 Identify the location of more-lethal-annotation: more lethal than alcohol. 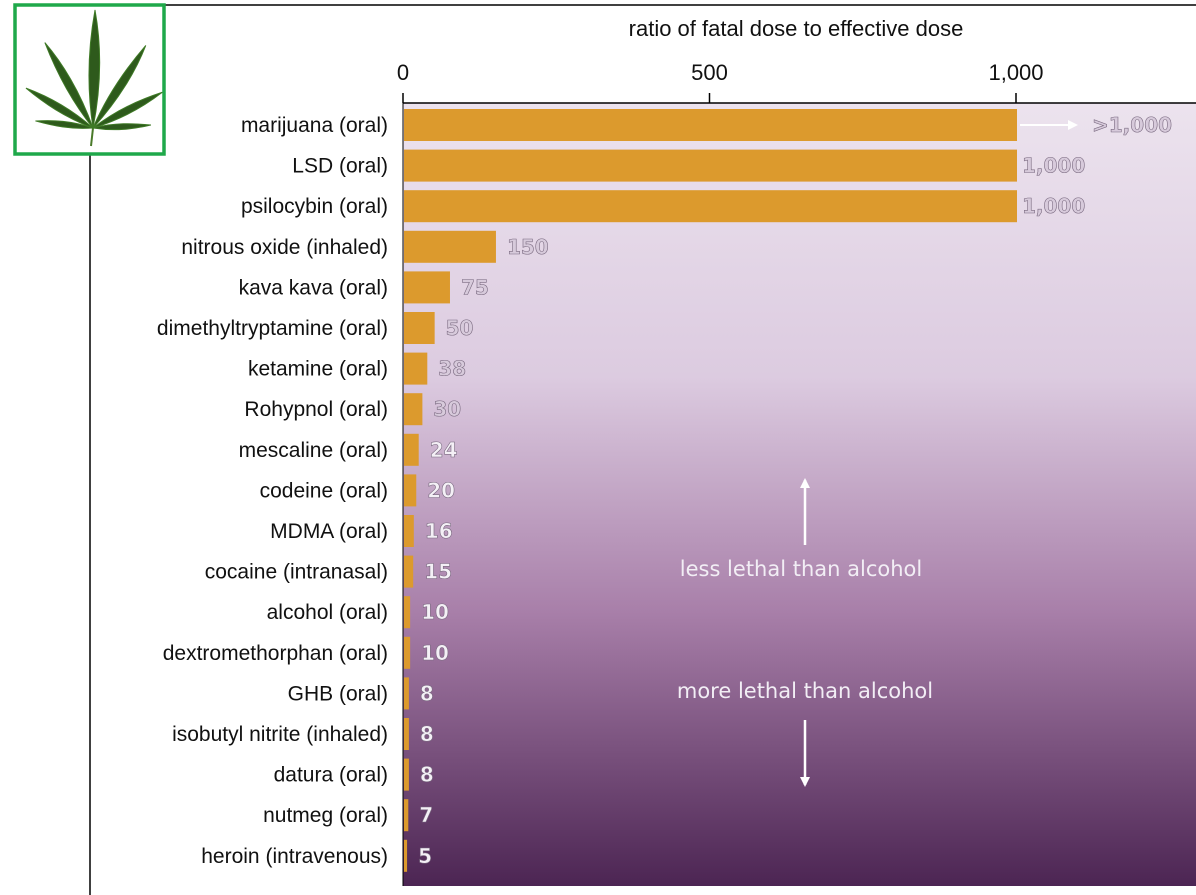
(805, 691).